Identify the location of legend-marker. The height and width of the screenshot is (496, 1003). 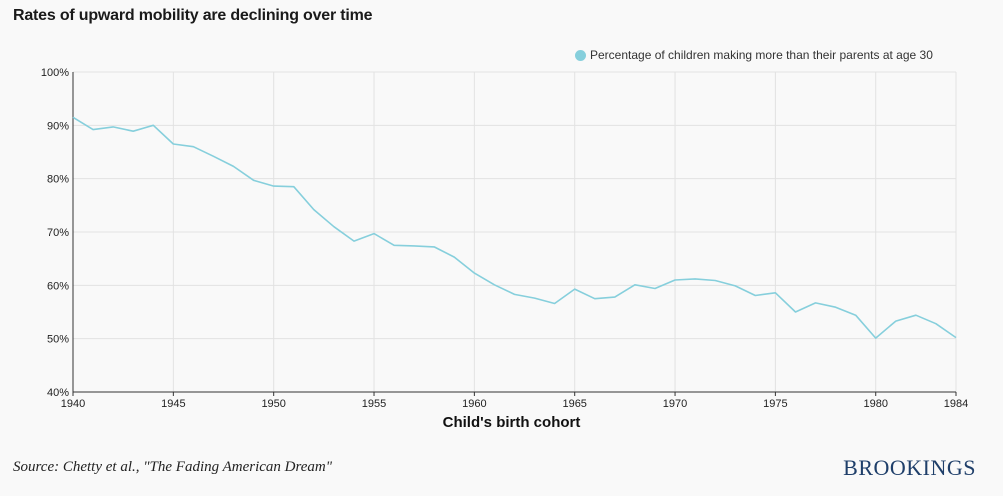
(580, 55).